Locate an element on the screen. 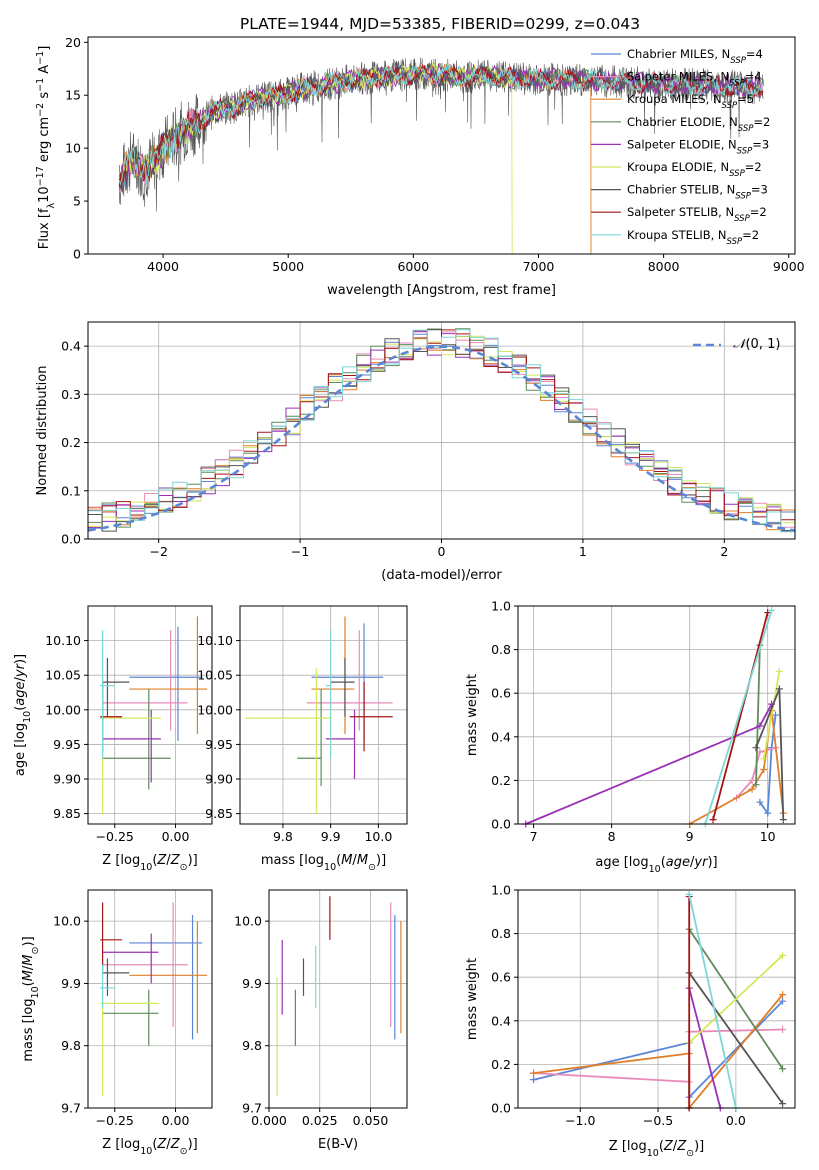  mass_weight_vs_age-frame is located at coordinates (656, 715).